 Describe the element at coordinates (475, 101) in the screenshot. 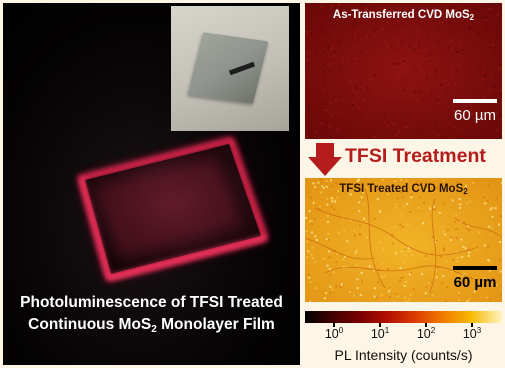

I see `top-scale-bar` at that location.